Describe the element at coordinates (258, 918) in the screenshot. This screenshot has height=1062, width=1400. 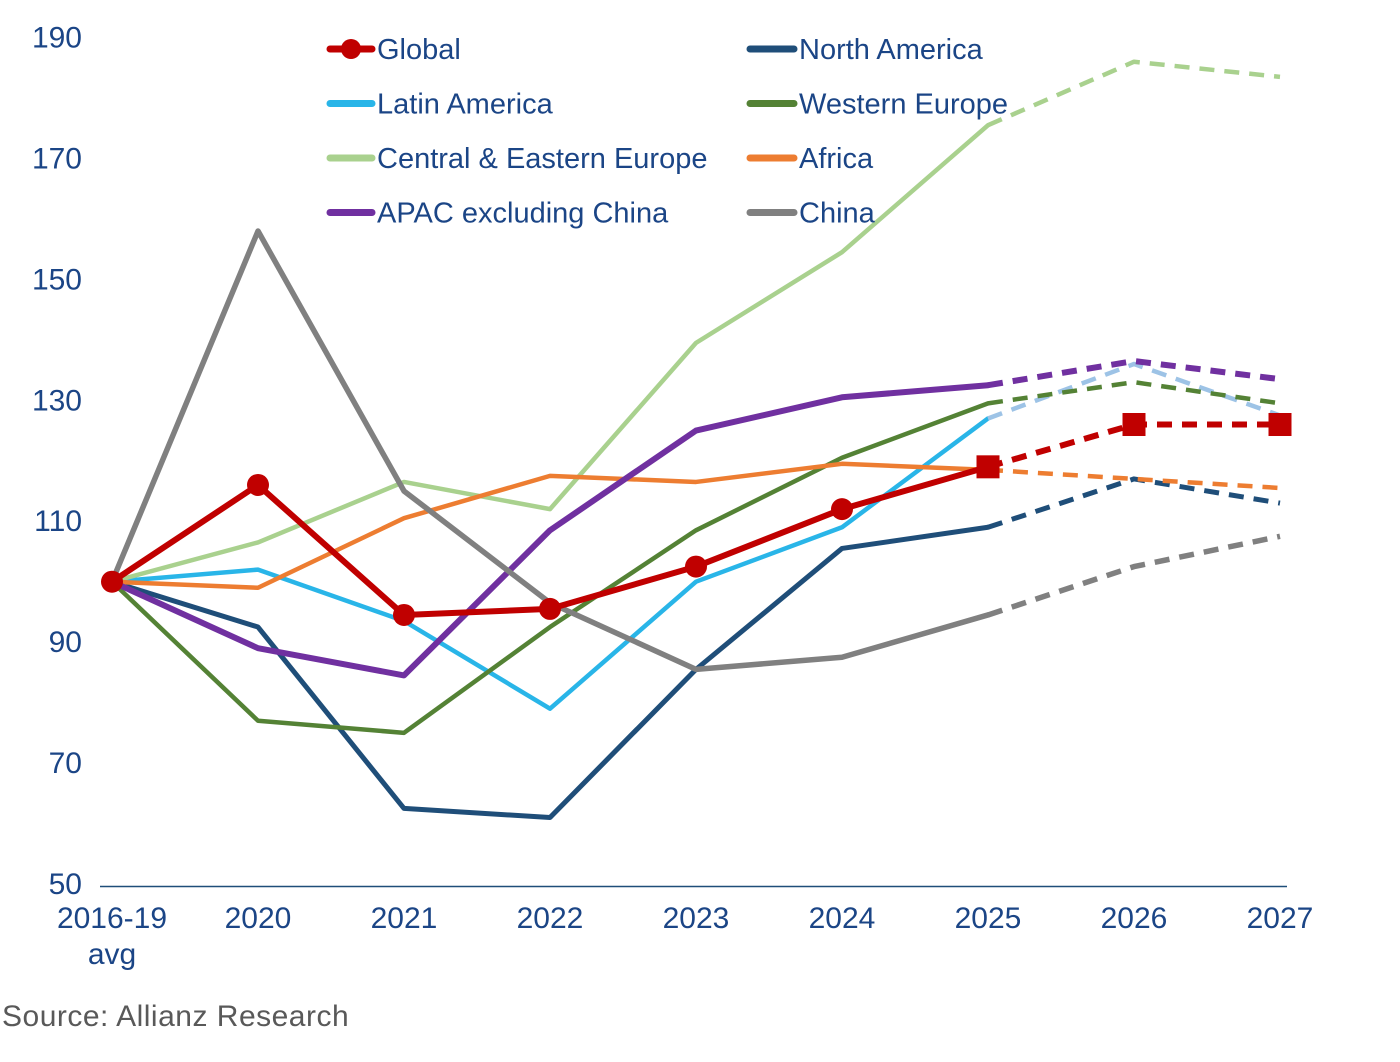
I see `x-tick-label-2020: 2020` at that location.